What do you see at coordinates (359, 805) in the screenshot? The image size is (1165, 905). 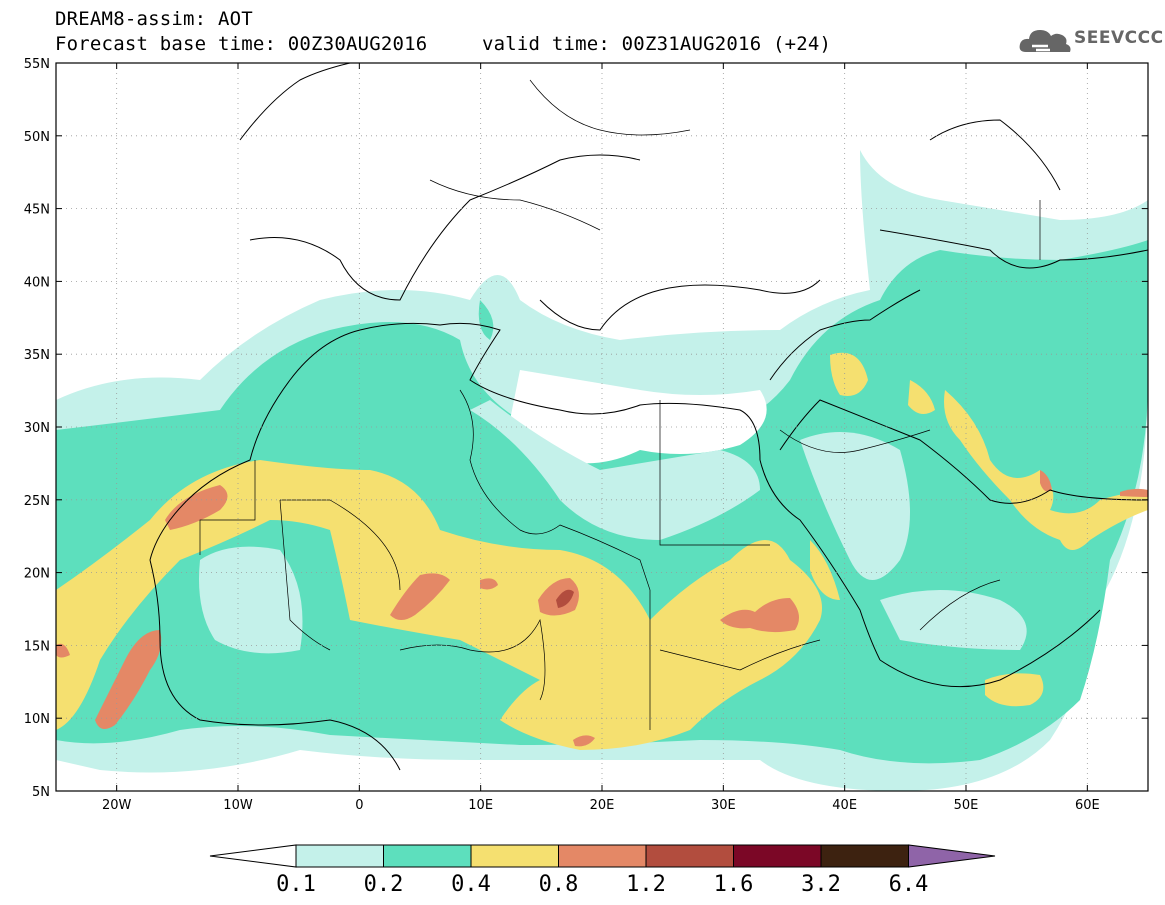 I see `lon-label: 0` at bounding box center [359, 805].